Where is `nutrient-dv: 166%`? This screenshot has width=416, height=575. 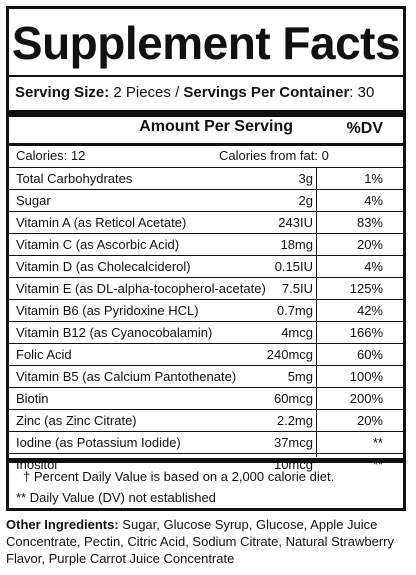 nutrient-dv: 166% is located at coordinates (366, 332).